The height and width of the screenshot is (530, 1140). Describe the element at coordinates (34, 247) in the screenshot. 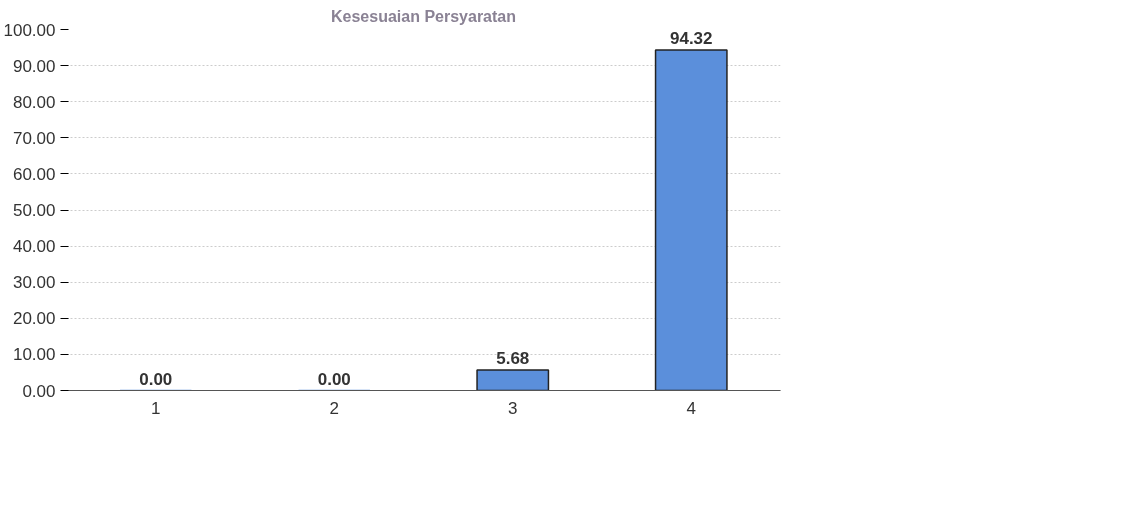

I see `y-tick-label: 40.00` at that location.